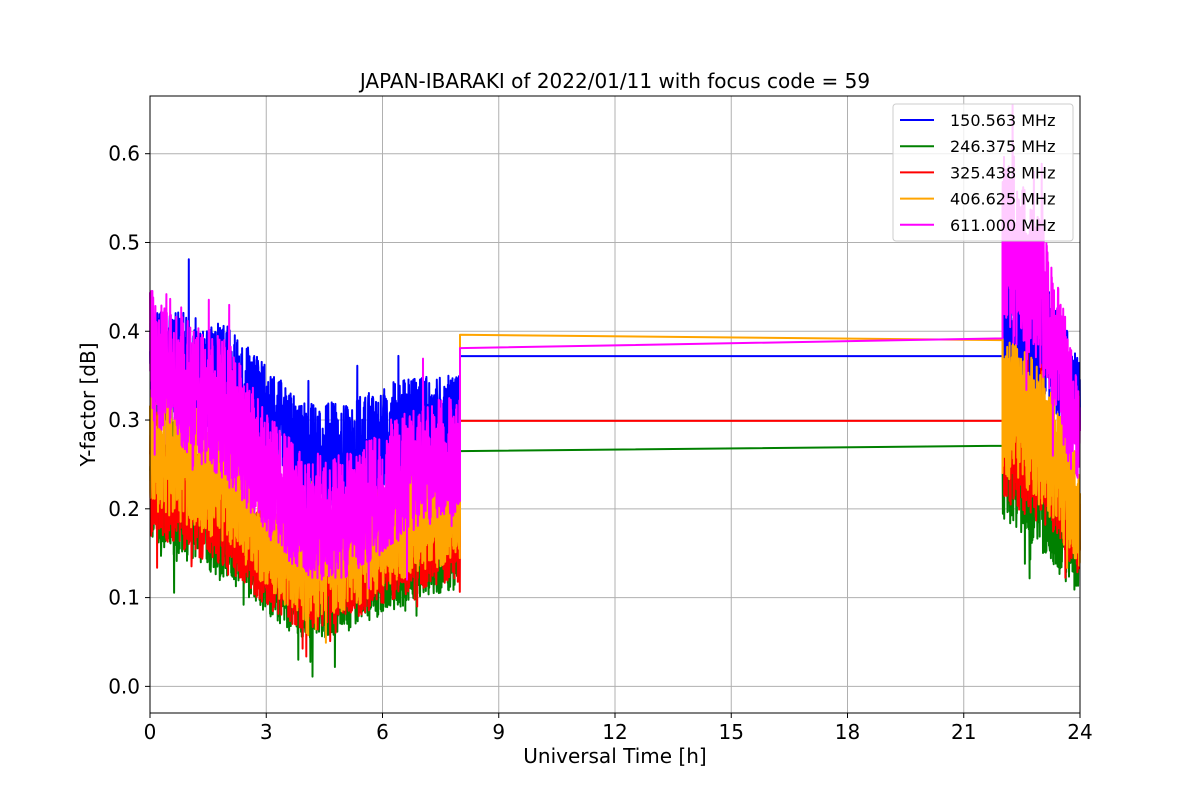  Describe the element at coordinates (1002, 225) in the screenshot. I see `legend-label: 611.000 MHz` at that location.